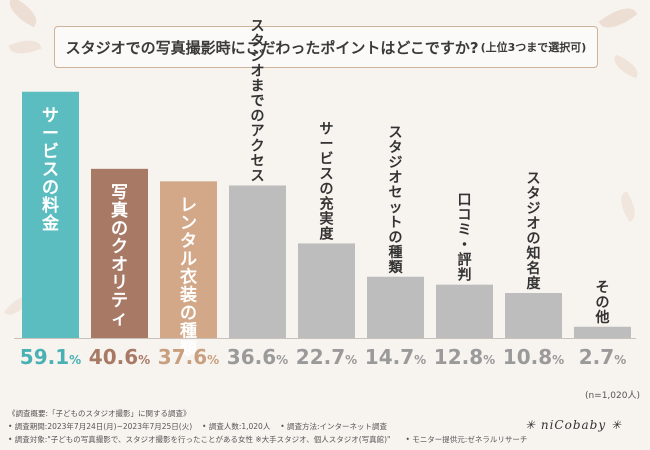 The image size is (650, 450). What do you see at coordinates (188, 357) in the screenshot?
I see `value-label: 37.6%` at bounding box center [188, 357].